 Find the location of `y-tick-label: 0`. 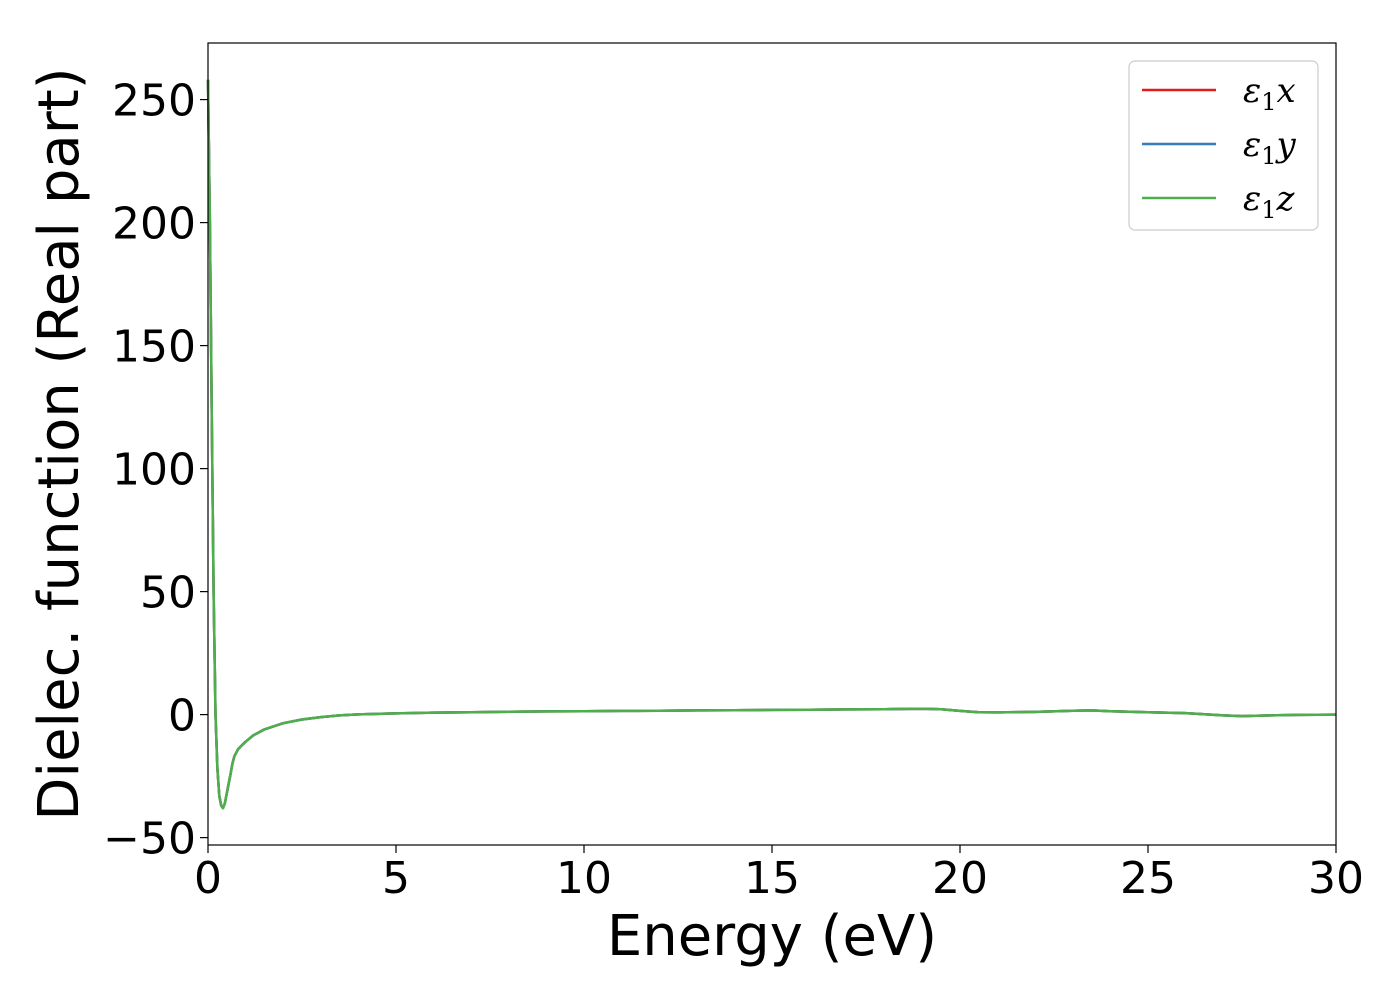

y-tick-label: 0 is located at coordinates (182, 716).